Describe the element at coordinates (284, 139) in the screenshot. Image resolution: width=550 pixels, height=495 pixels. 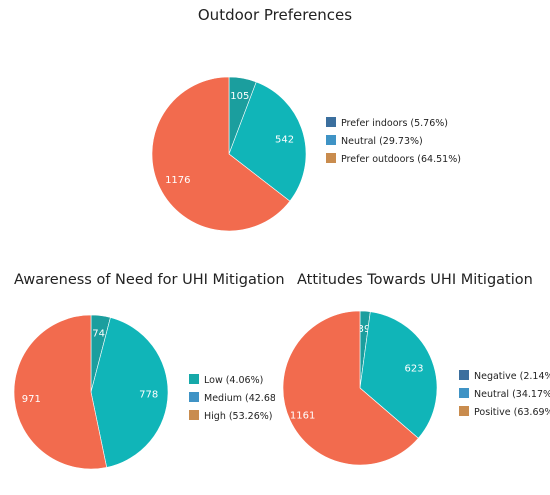
I see `slice-value-label: 542` at that location.